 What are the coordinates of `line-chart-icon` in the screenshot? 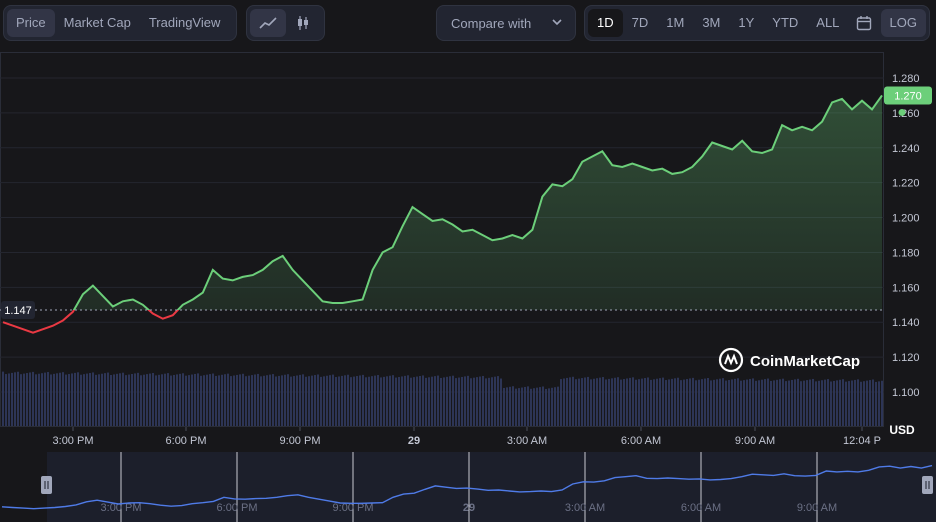 It's located at (268, 23).